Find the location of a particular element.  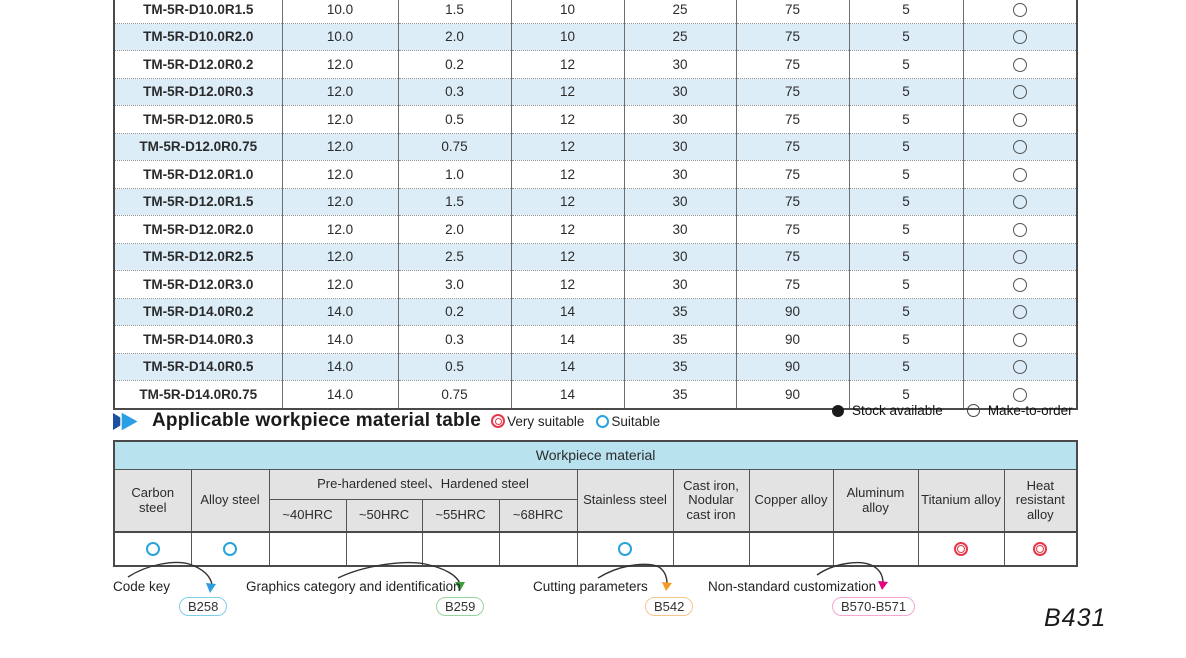

model-code-cell: TM-5R-D14.0R0.5 is located at coordinates (198, 366).